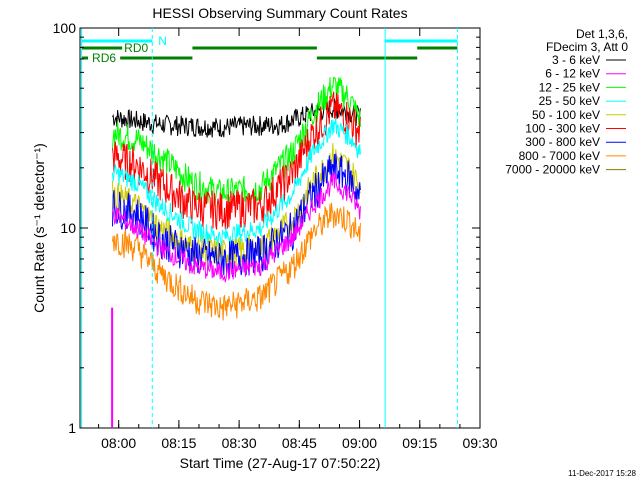  Describe the element at coordinates (136, 48) in the screenshot. I see `flag-label-rd0: RD0` at that location.